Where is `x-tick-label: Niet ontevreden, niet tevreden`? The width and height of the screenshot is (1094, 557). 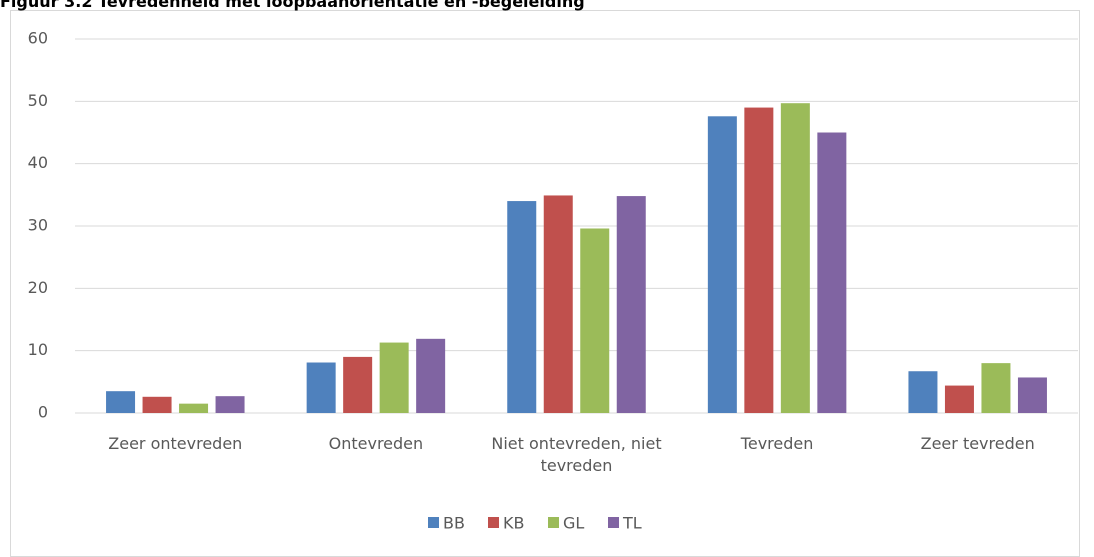
x-tick-label: Niet ontevreden, niet tevreden is located at coordinates (576, 454).